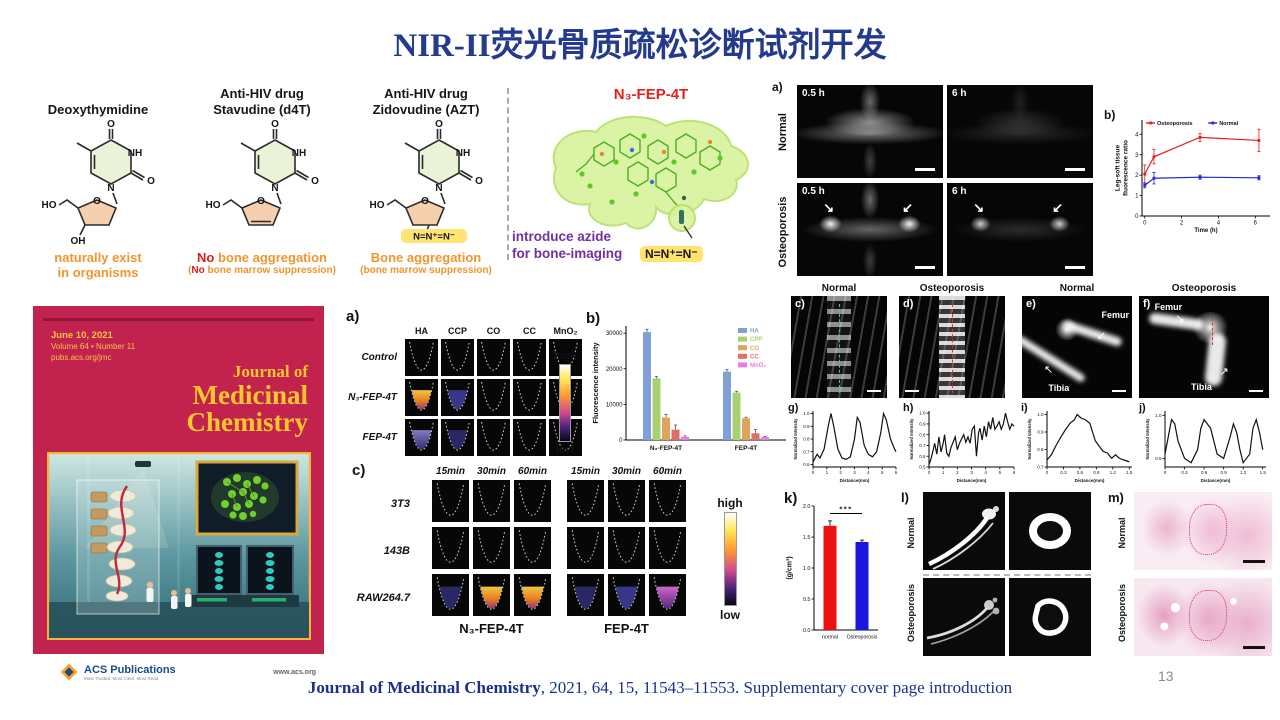  What do you see at coordinates (870, 229) in the screenshot?
I see `mouse-image-osteoporosis-0-5h: 0.5 h ↘ ↙` at bounding box center [870, 229].